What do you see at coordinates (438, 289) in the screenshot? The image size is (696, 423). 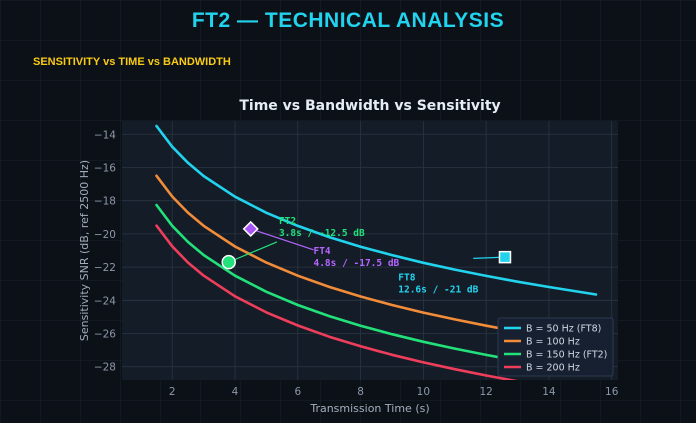 I see `ft8-label-value: 12.6s / -21 dB` at bounding box center [438, 289].